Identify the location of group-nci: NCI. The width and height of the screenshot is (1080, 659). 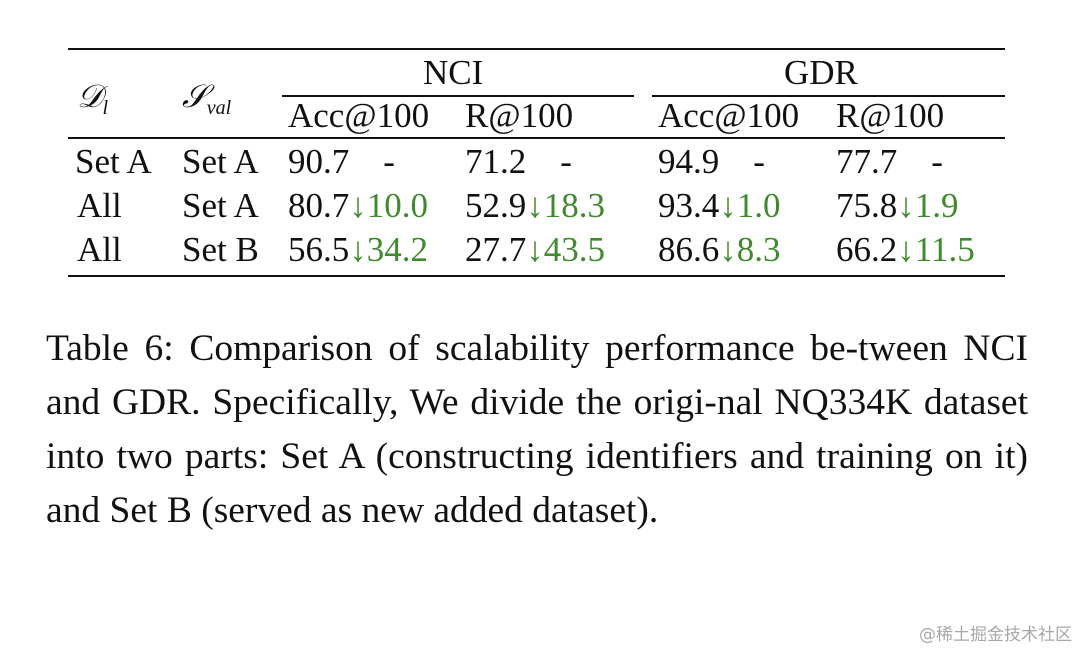
(453, 72).